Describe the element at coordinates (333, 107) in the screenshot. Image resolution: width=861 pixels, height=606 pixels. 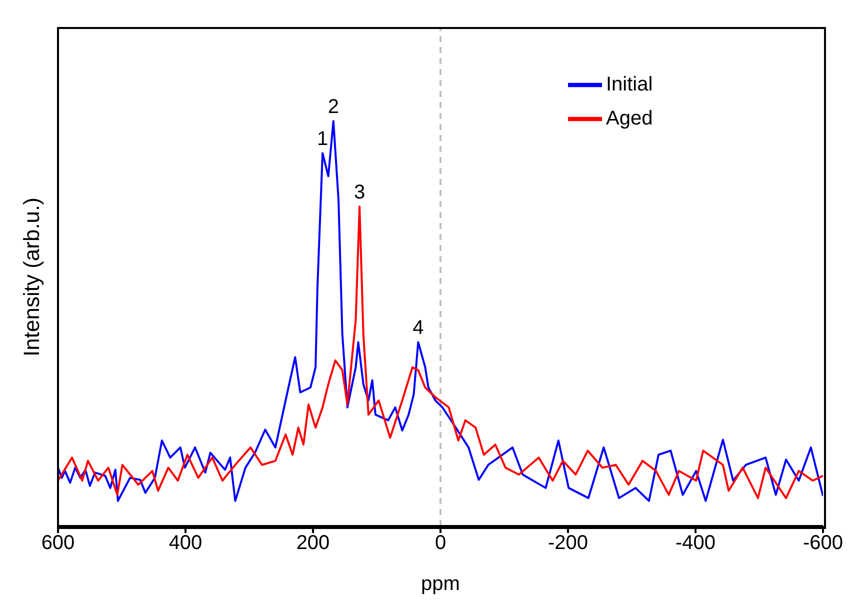
I see `annotation: 2` at that location.